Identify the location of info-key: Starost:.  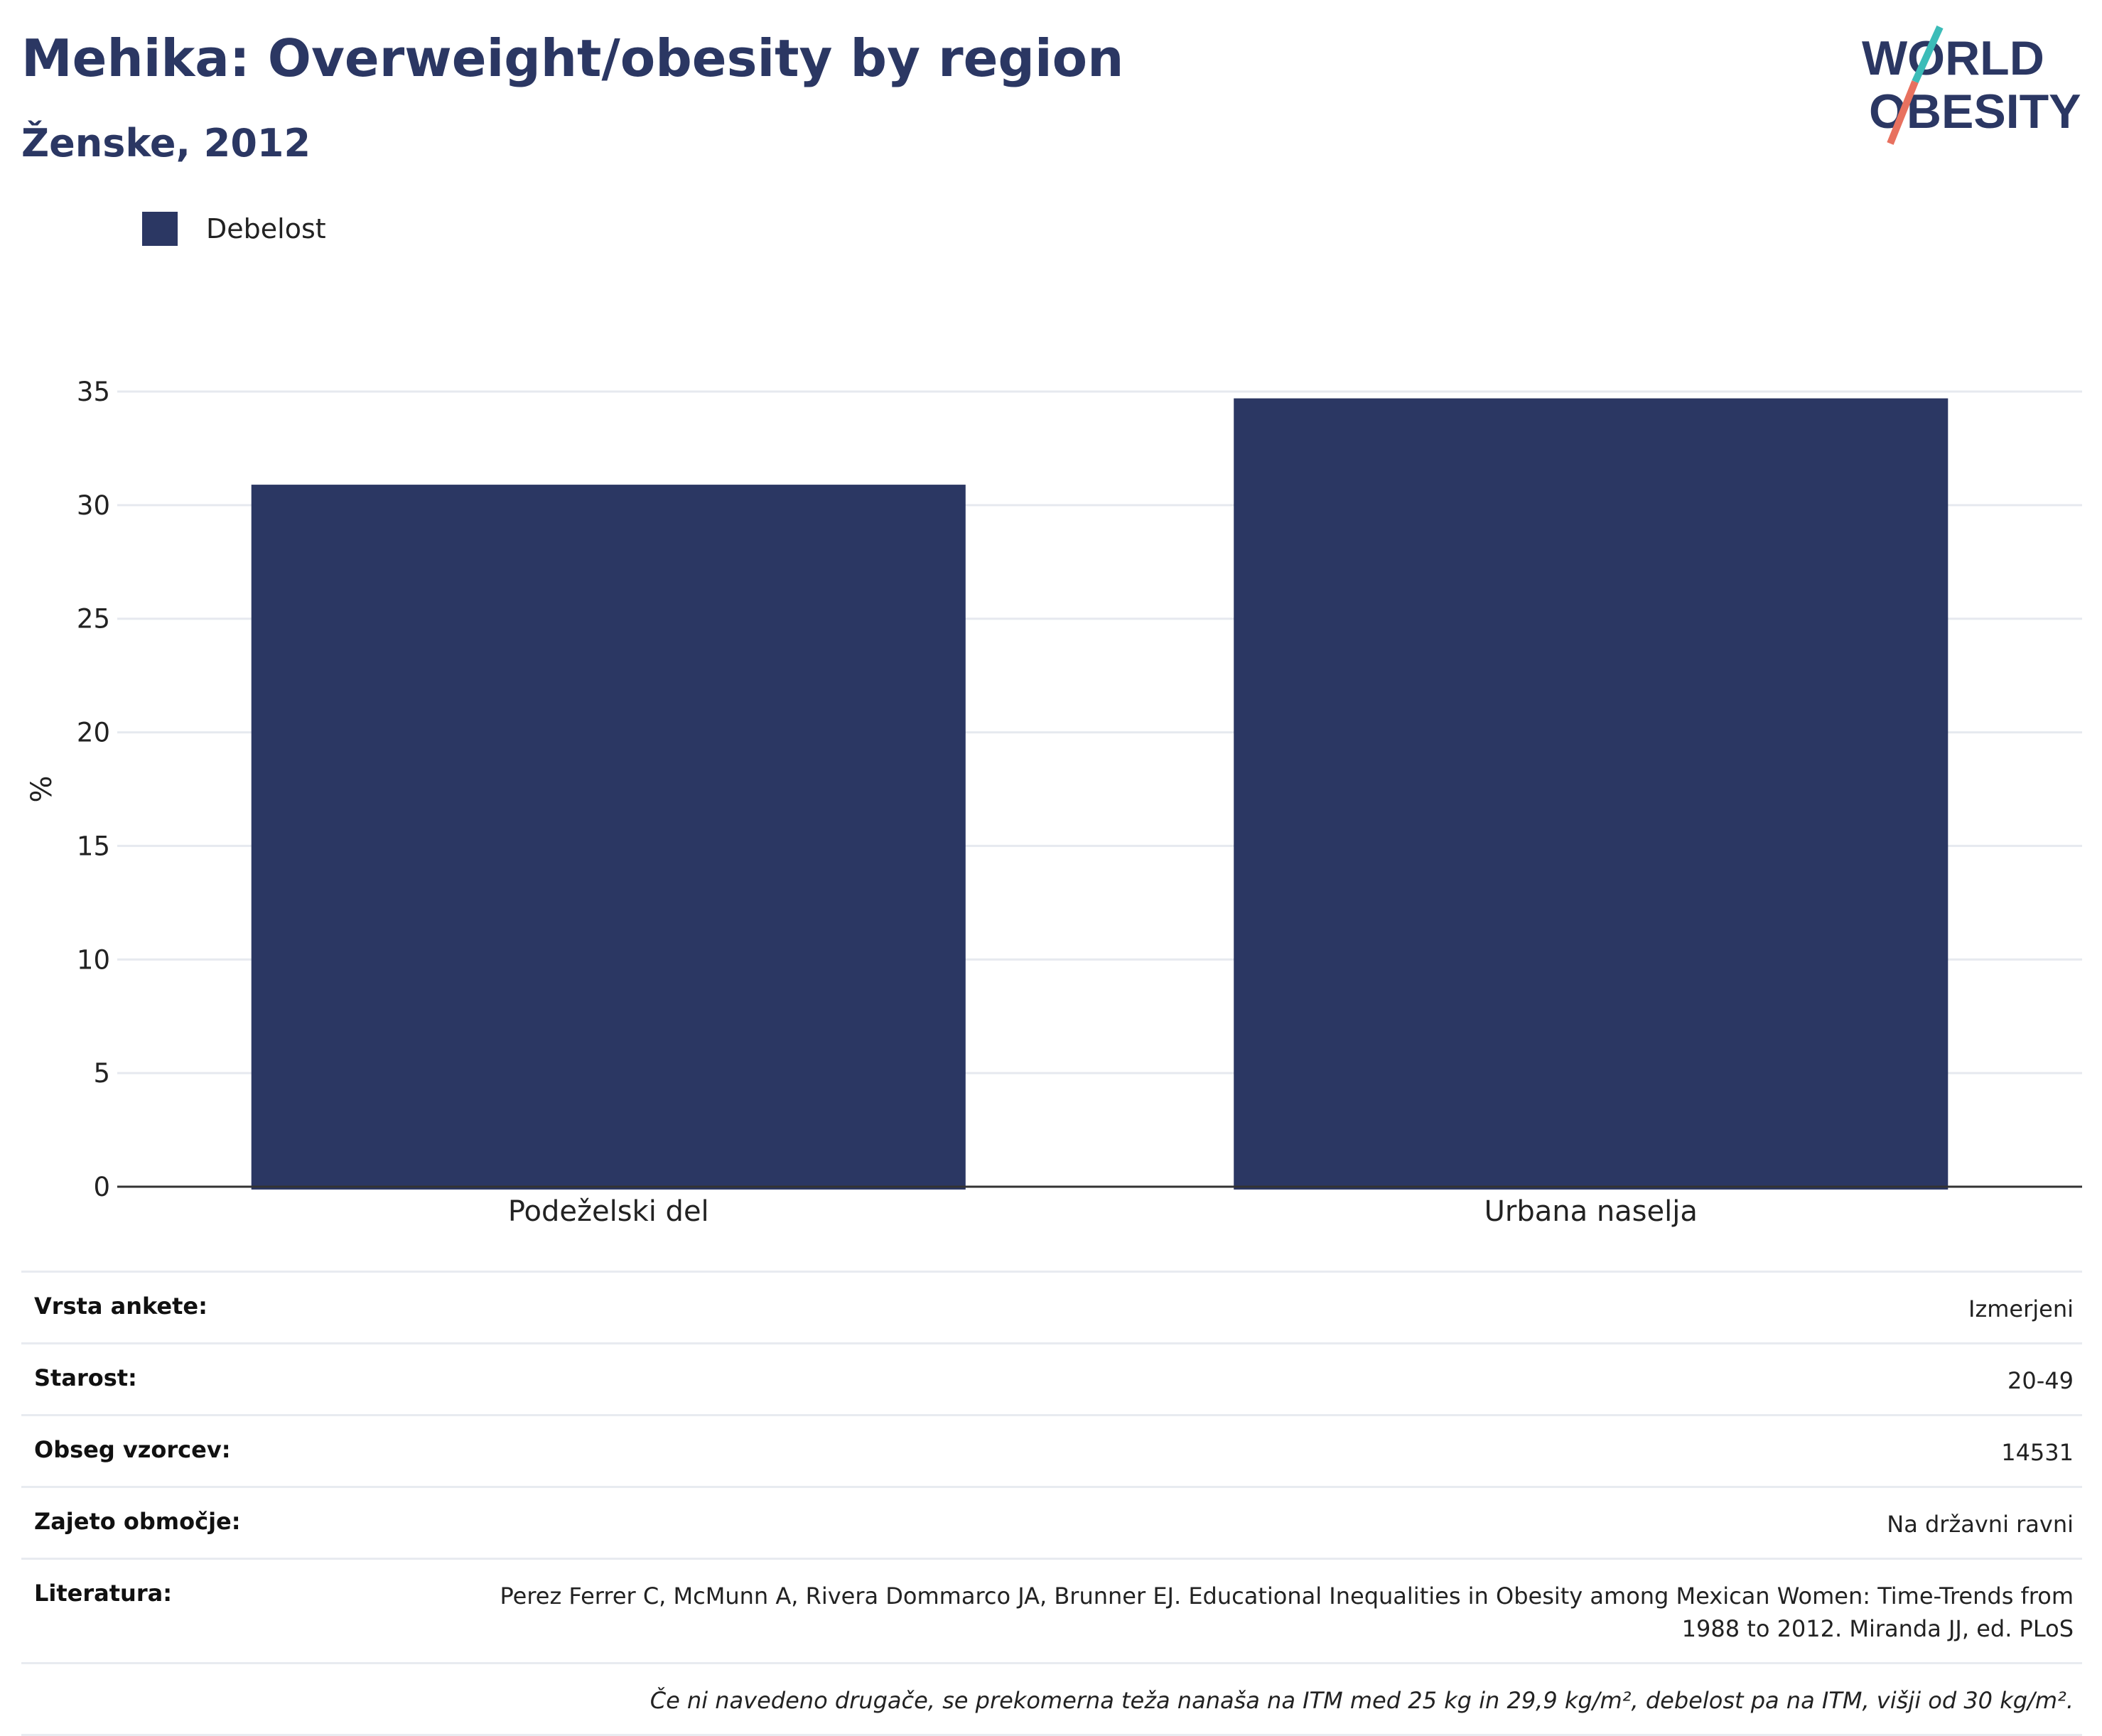
(85, 1377).